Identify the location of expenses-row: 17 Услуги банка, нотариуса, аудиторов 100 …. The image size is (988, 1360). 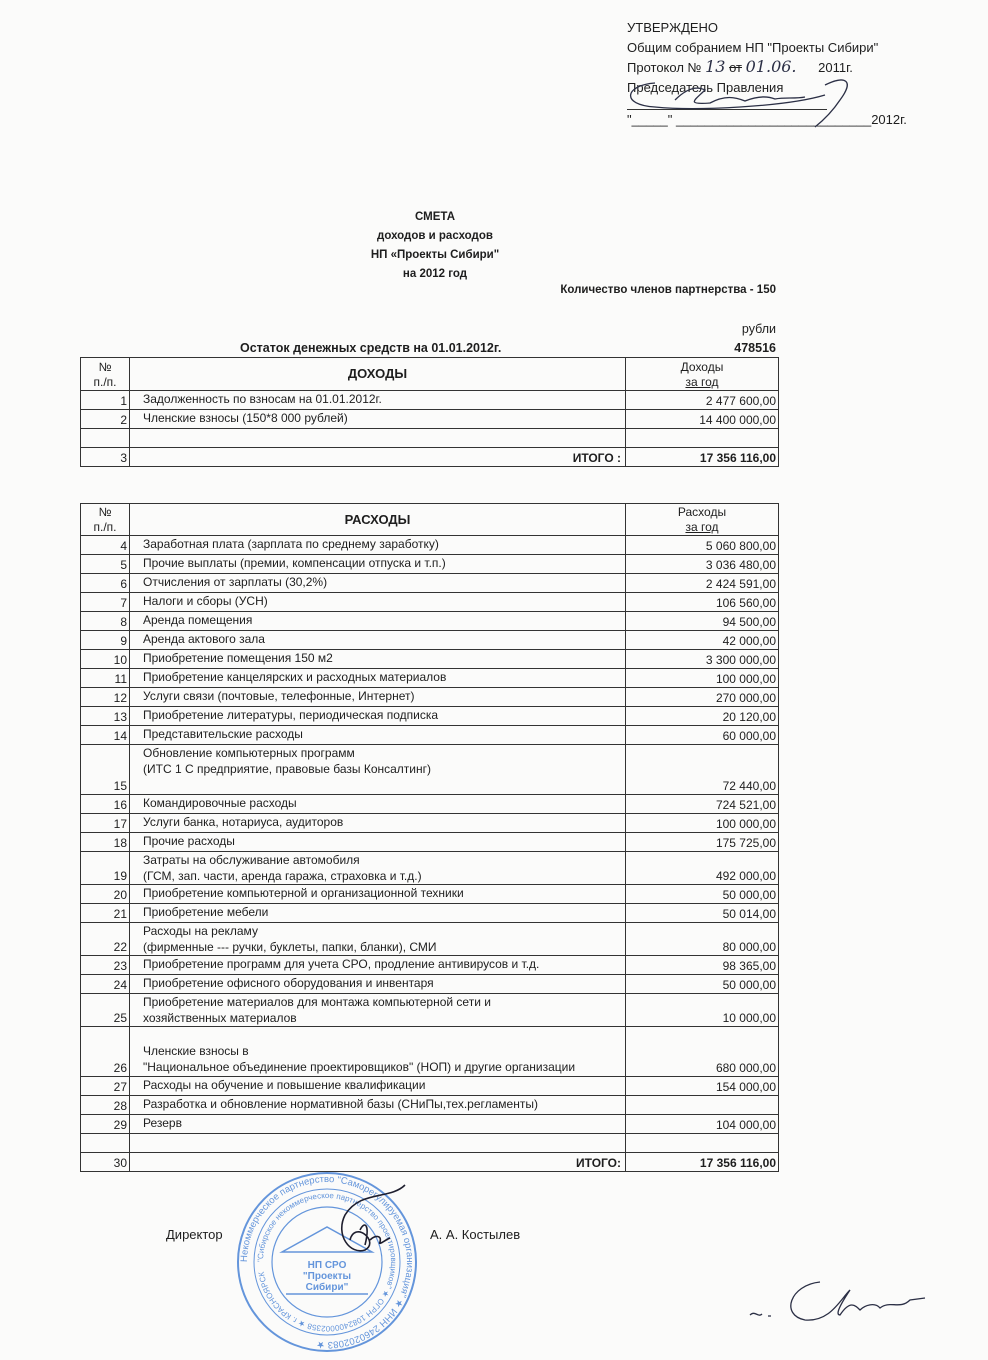
(429, 823).